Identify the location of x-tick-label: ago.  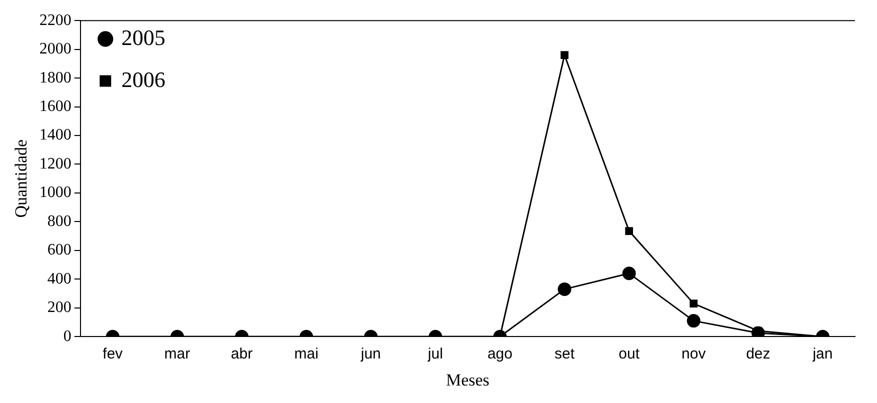
(499, 354).